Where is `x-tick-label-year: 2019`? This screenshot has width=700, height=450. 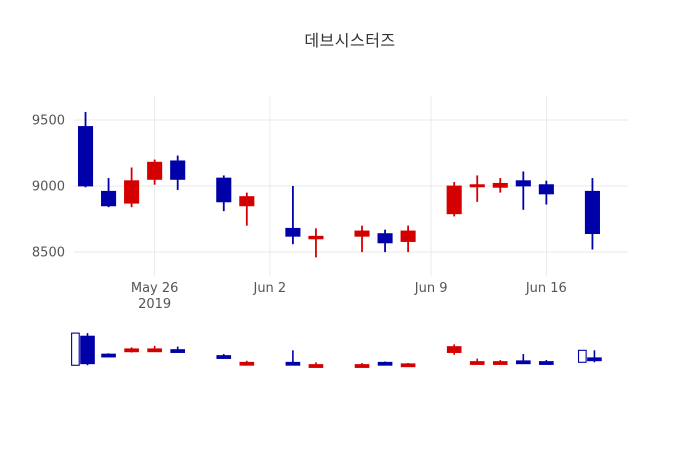 x-tick-label-year: 2019 is located at coordinates (154, 304).